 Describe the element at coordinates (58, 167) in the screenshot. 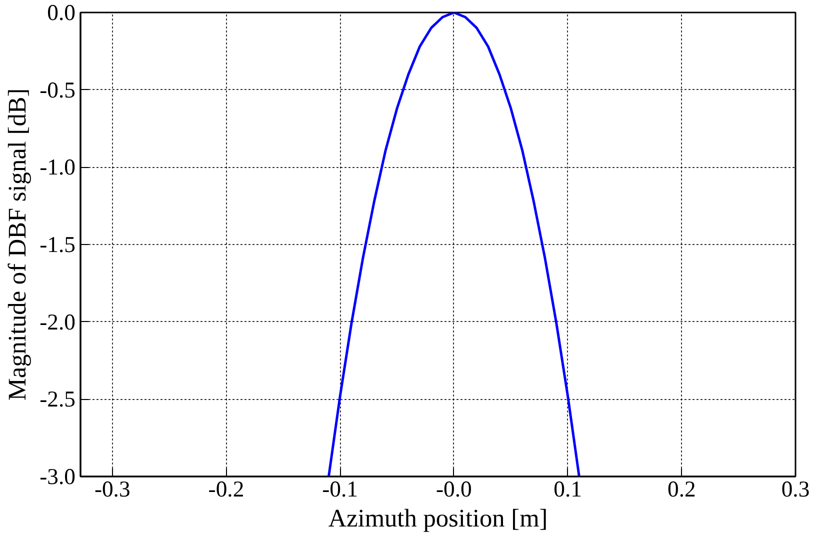

I see `y-tick-label: -1.0` at that location.